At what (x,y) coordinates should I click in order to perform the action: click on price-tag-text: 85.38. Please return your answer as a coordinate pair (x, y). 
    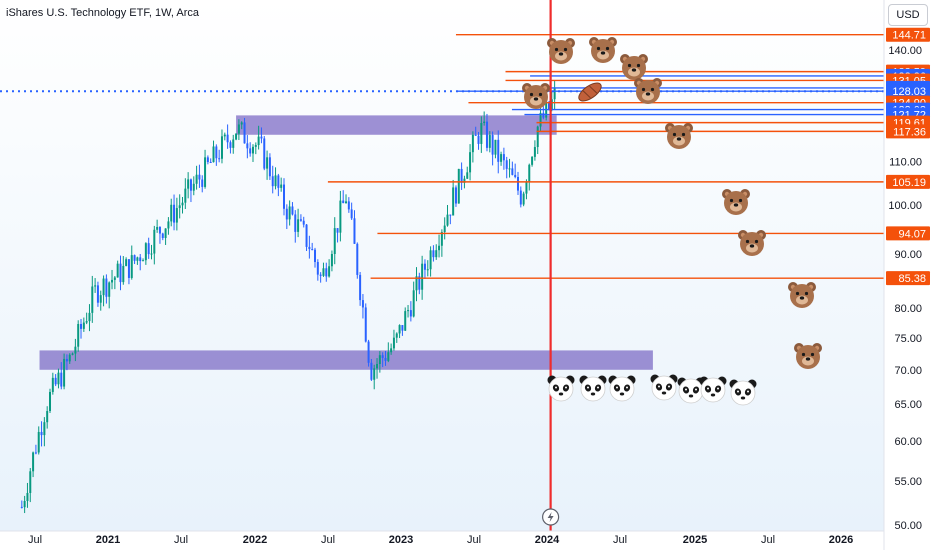
    Looking at the image, I should click on (912, 279).